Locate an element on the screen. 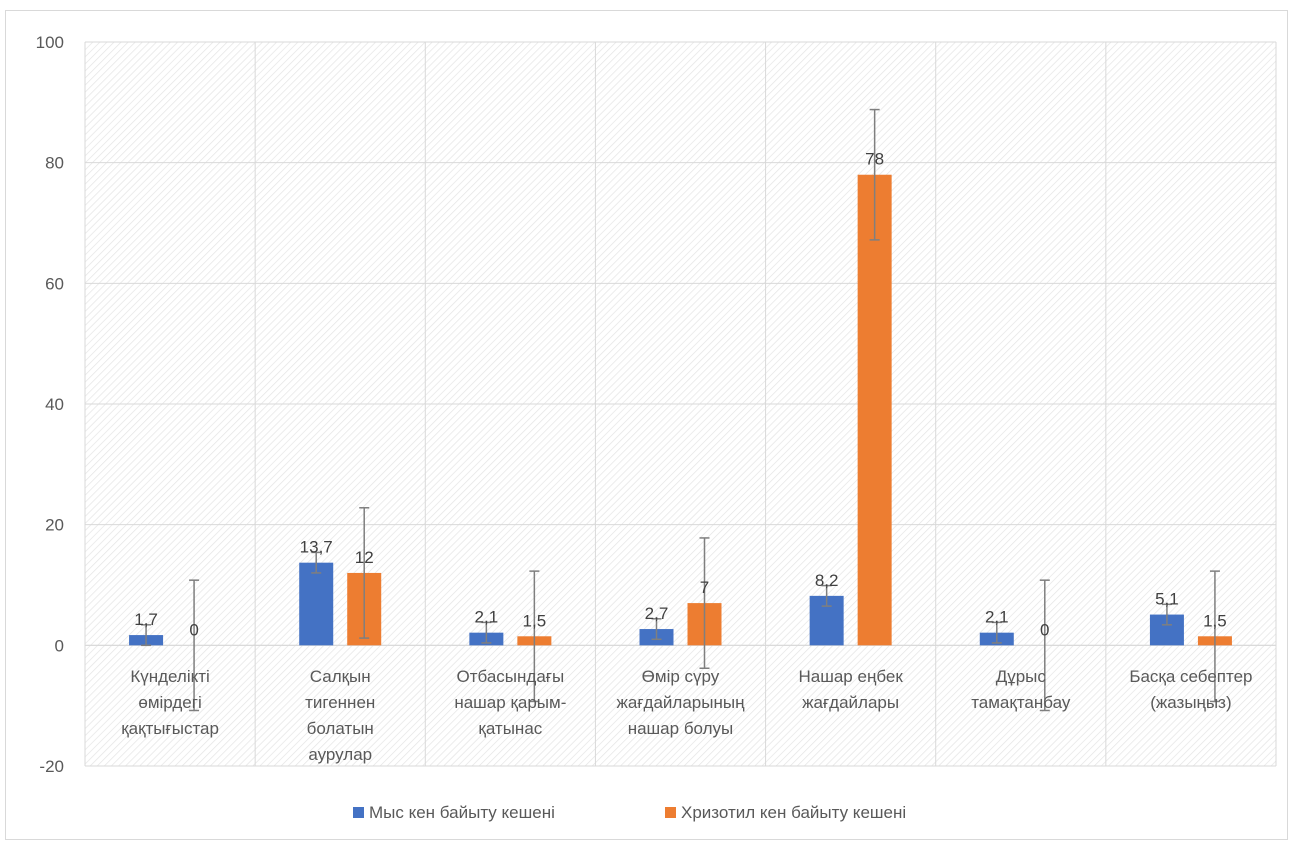  data-label: 1,7 is located at coordinates (146, 619).